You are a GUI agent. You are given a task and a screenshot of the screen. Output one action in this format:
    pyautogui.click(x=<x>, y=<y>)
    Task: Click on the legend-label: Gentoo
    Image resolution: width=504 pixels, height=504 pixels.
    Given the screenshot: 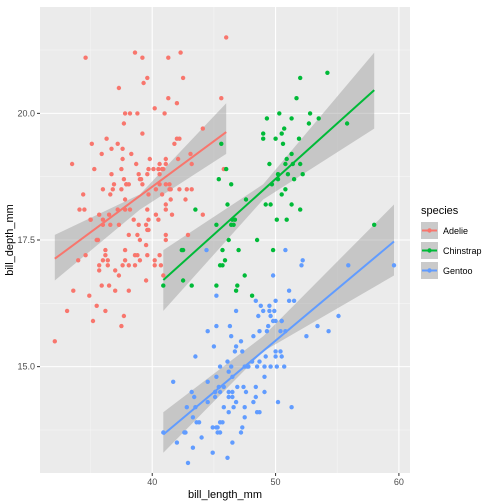 What is the action you would take?
    pyautogui.click(x=458, y=271)
    